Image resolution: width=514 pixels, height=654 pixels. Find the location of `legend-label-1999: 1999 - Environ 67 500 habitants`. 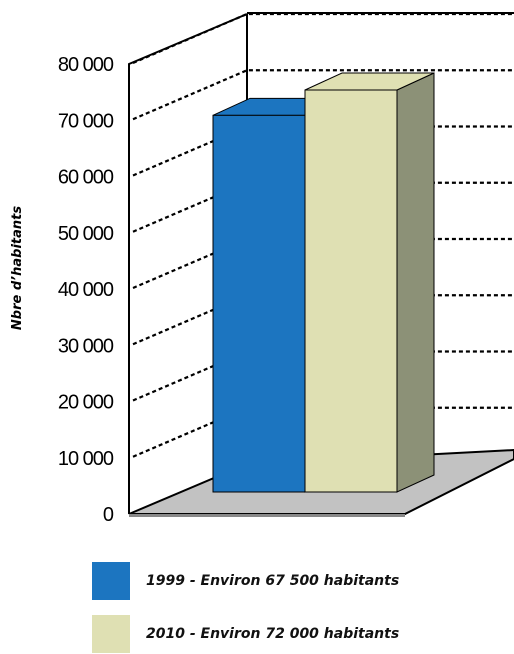

legend-label-1999: 1999 - Environ 67 500 habitants is located at coordinates (273, 581).